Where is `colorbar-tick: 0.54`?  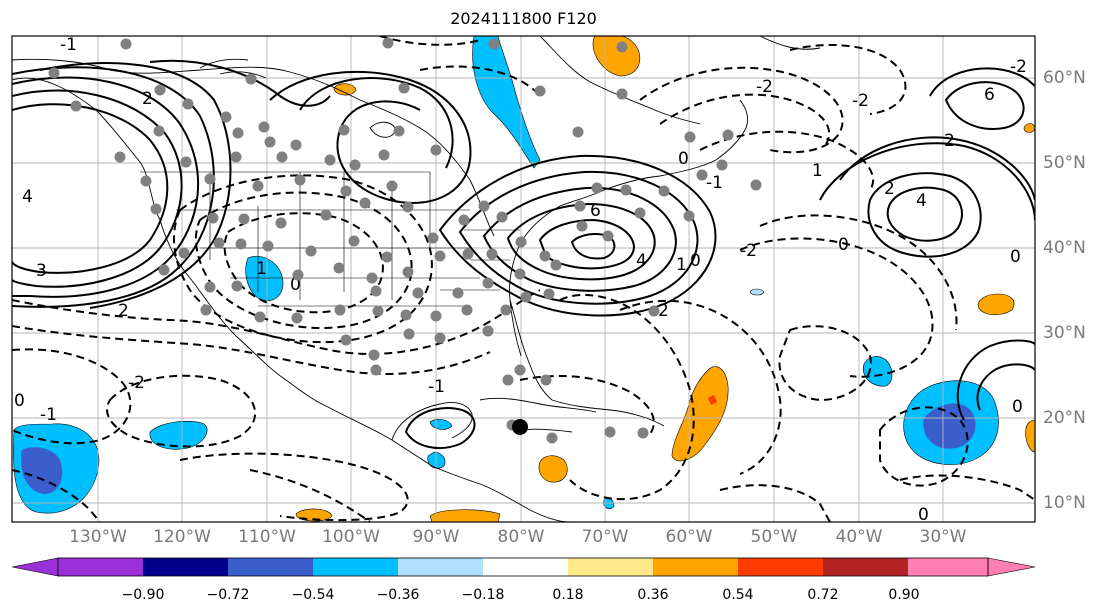 colorbar-tick: 0.54 is located at coordinates (738, 595).